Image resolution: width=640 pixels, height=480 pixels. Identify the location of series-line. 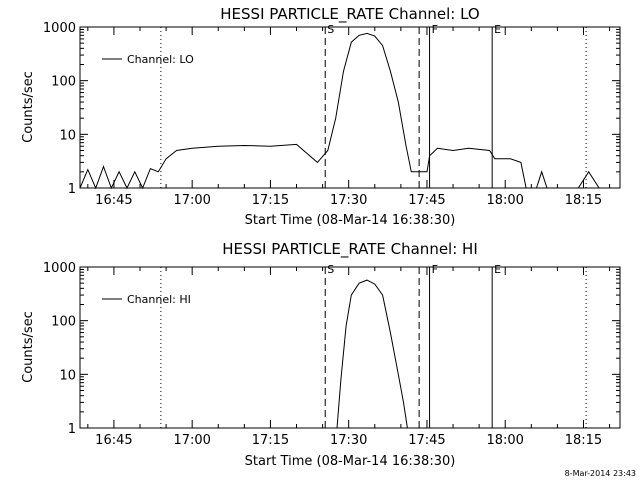
(372, 354).